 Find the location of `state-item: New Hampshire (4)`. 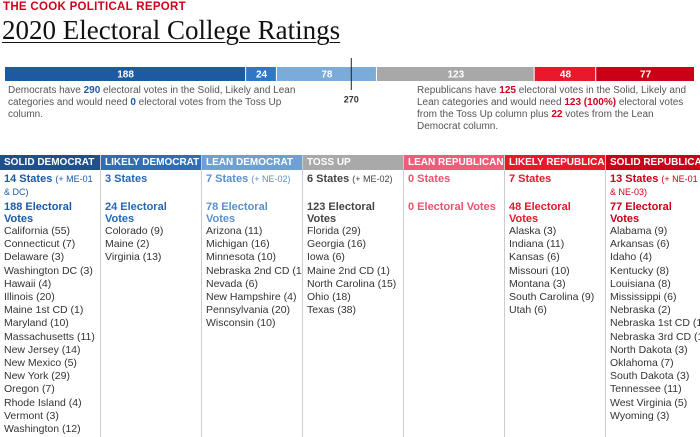

state-item: New Hampshire (4) is located at coordinates (251, 297).